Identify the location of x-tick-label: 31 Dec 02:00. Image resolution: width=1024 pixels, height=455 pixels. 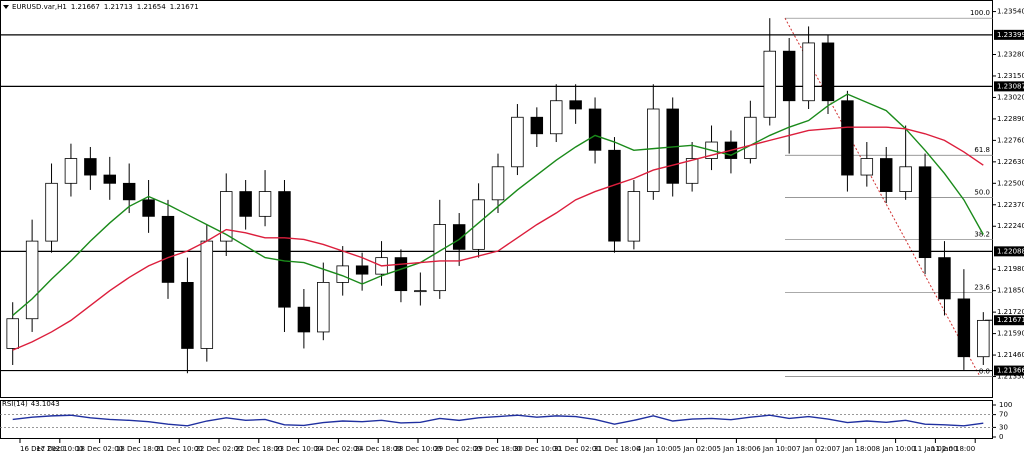
(577, 449).